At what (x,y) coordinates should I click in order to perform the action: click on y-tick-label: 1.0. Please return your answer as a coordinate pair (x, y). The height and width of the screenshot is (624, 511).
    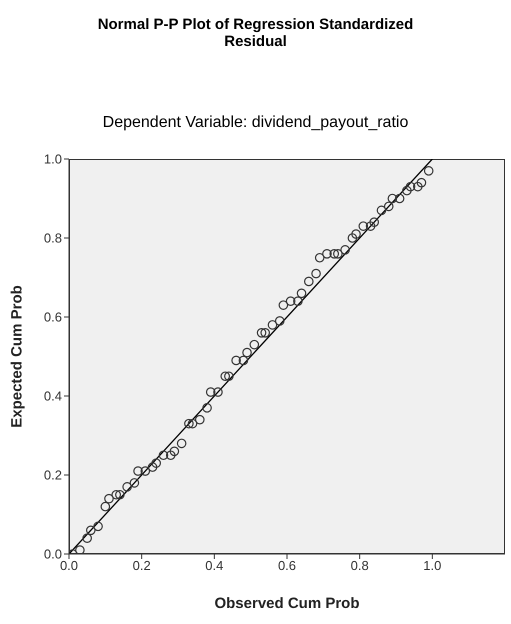
    Looking at the image, I should click on (53, 159).